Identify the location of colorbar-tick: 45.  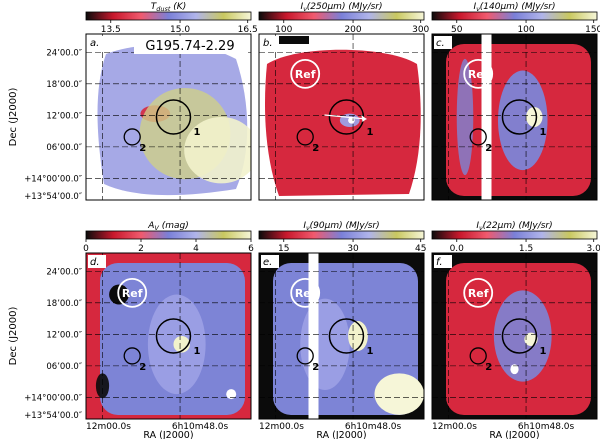
(420, 249).